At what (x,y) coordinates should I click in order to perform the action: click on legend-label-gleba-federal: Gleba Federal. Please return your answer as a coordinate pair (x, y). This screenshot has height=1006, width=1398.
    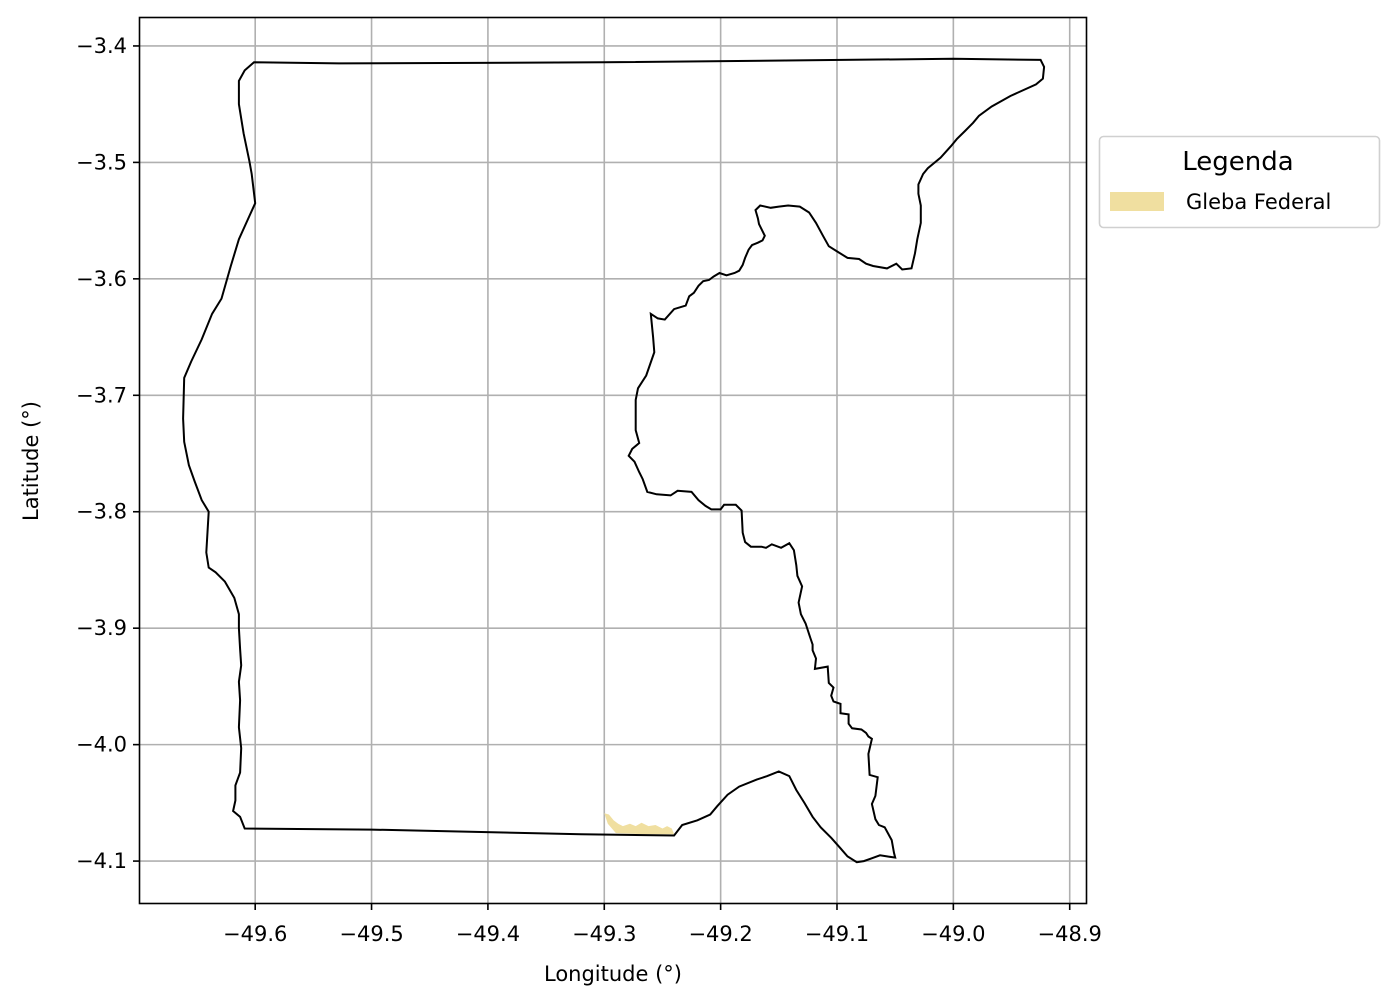
    Looking at the image, I should click on (1258, 202).